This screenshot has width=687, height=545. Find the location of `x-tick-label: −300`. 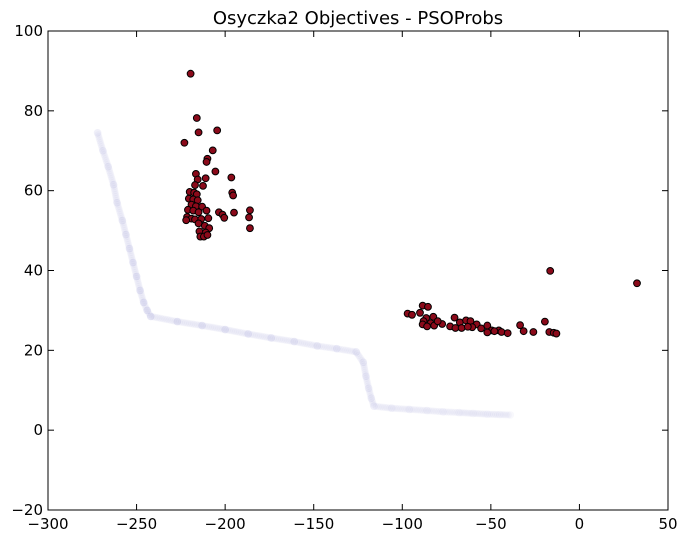

x-tick-label: −300 is located at coordinates (47, 524).